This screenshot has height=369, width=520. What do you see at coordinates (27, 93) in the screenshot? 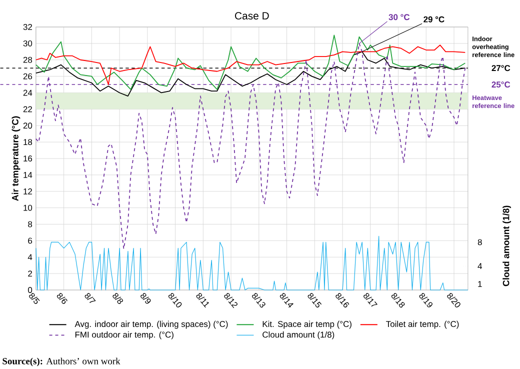
I see `y-tick-label: 24` at bounding box center [27, 93].